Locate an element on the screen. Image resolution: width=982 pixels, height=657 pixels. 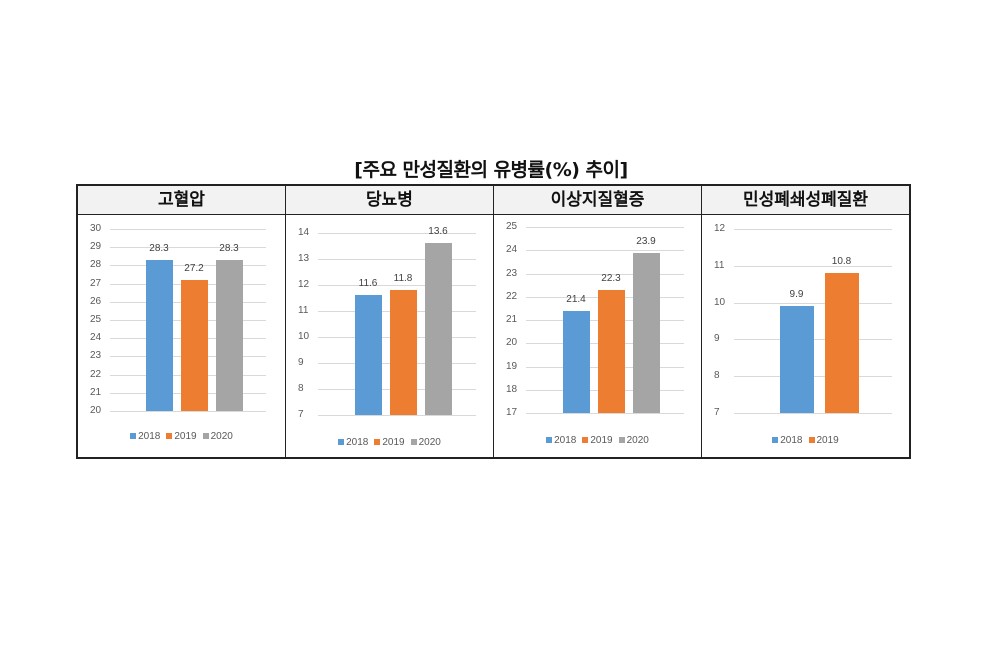
y-tick-label: 14 is located at coordinates (304, 232).